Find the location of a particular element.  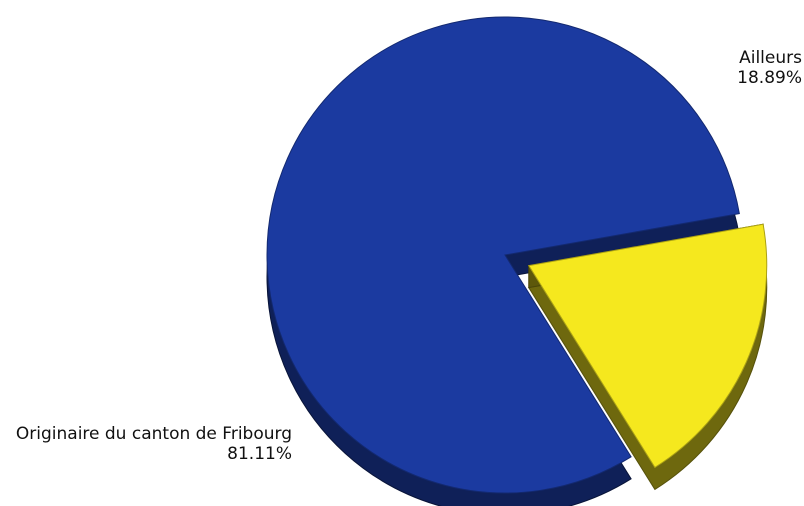

slice-percent-fribourg: 81.11% is located at coordinates (259, 454).